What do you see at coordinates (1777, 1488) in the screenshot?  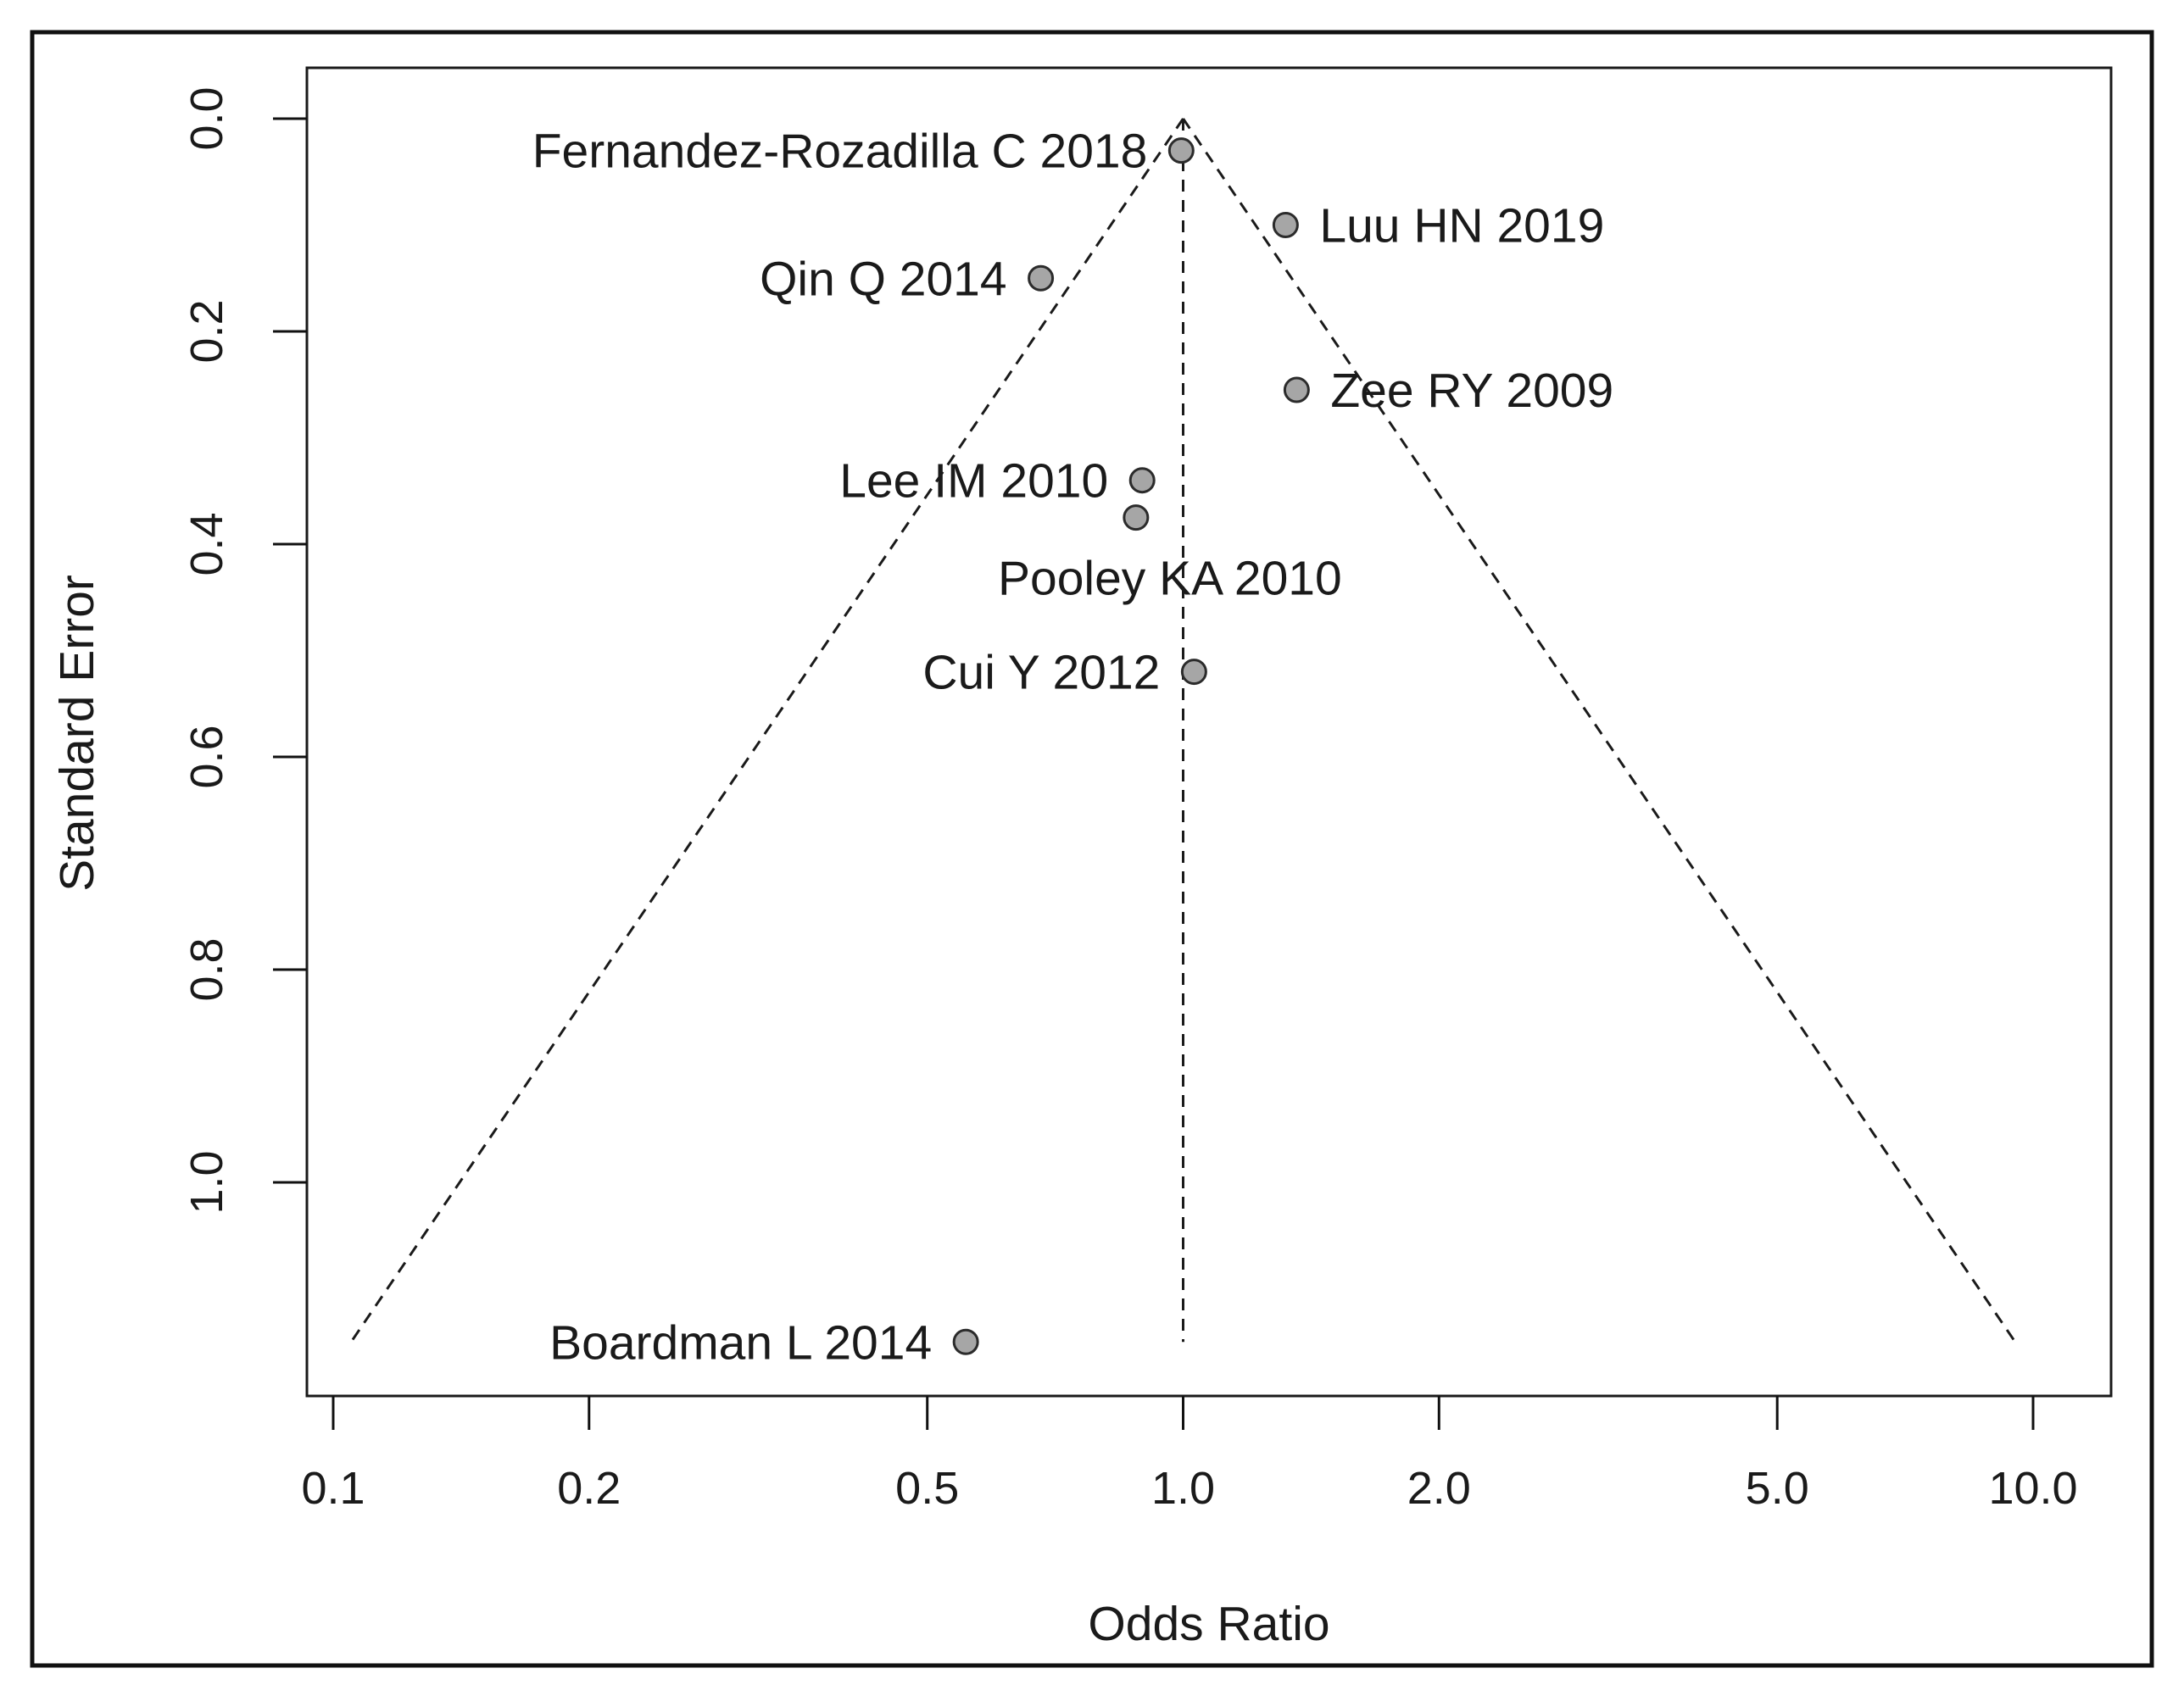 I see `x-tick-label: 5.0` at bounding box center [1777, 1488].